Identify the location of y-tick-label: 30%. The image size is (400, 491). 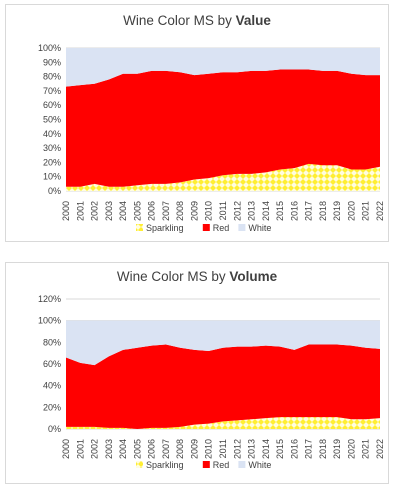
(52, 148).